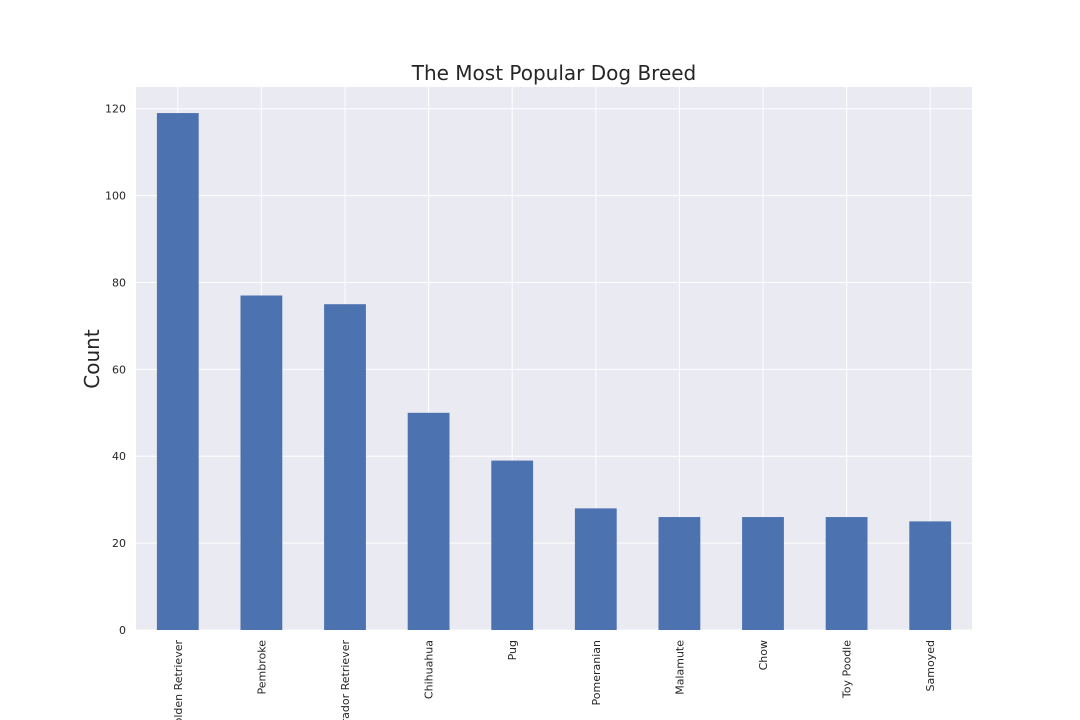 The height and width of the screenshot is (720, 1080). Describe the element at coordinates (119, 369) in the screenshot. I see `y-tick-label: 60` at that location.